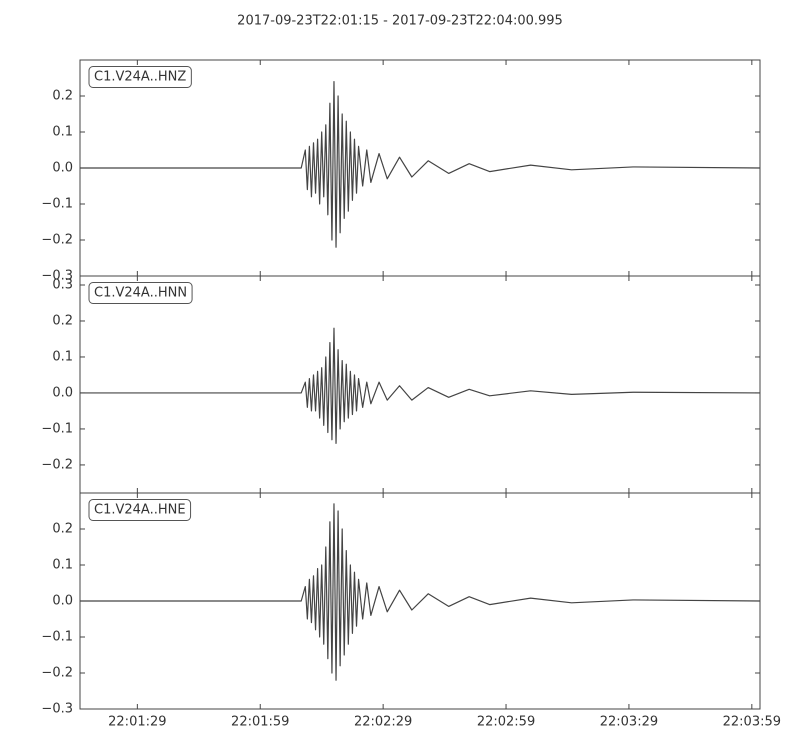 This screenshot has width=800, height=754. I want to click on trace-label: C1.V24A..HNN, so click(140, 293).